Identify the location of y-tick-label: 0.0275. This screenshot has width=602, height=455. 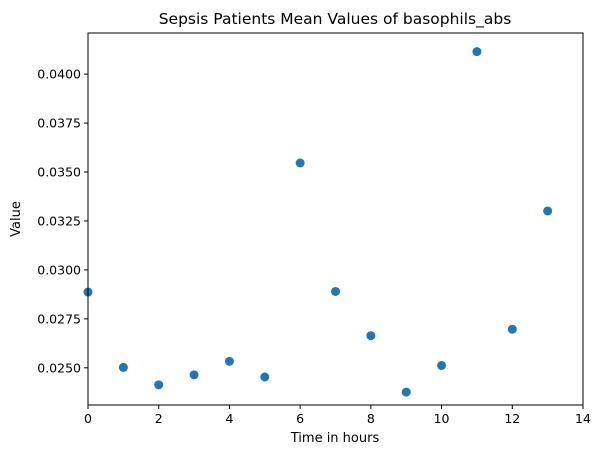
(59, 318).